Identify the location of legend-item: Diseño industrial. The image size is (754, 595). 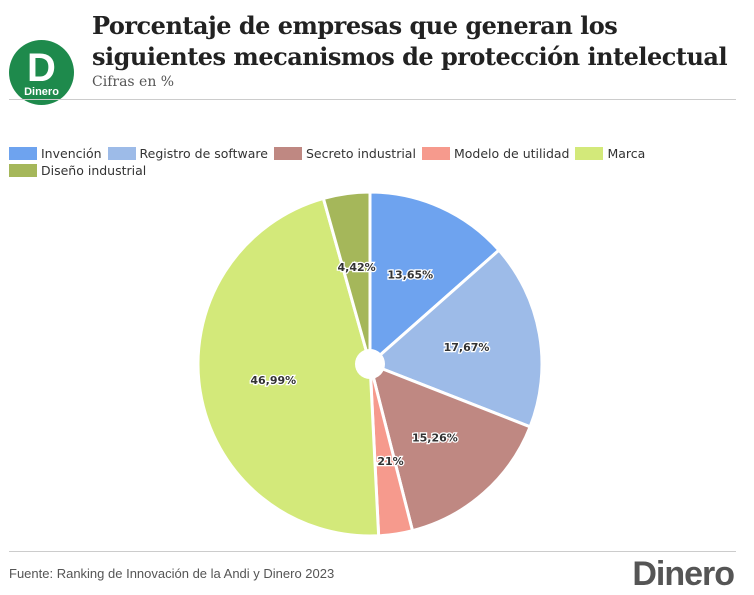
(77, 170).